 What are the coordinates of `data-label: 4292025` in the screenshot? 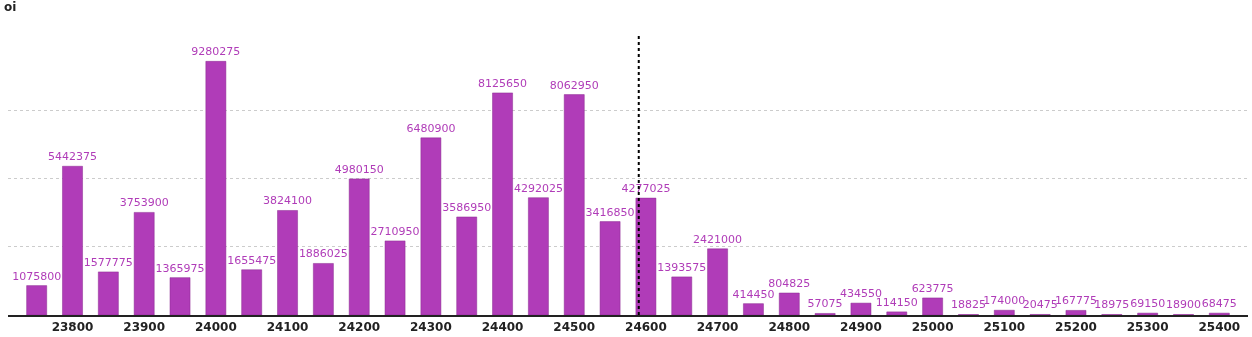 It's located at (538, 188).